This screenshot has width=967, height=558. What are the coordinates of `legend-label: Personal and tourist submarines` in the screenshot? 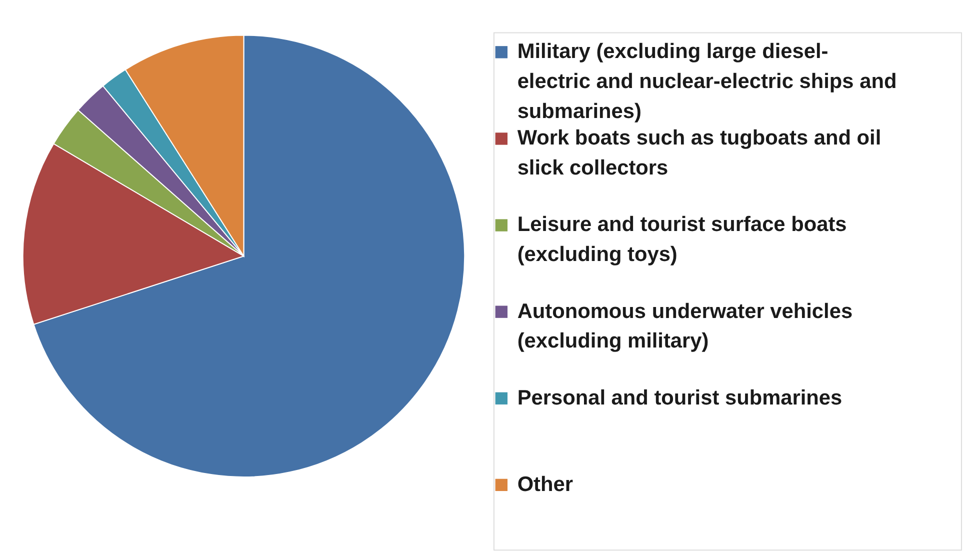 It's located at (679, 398).